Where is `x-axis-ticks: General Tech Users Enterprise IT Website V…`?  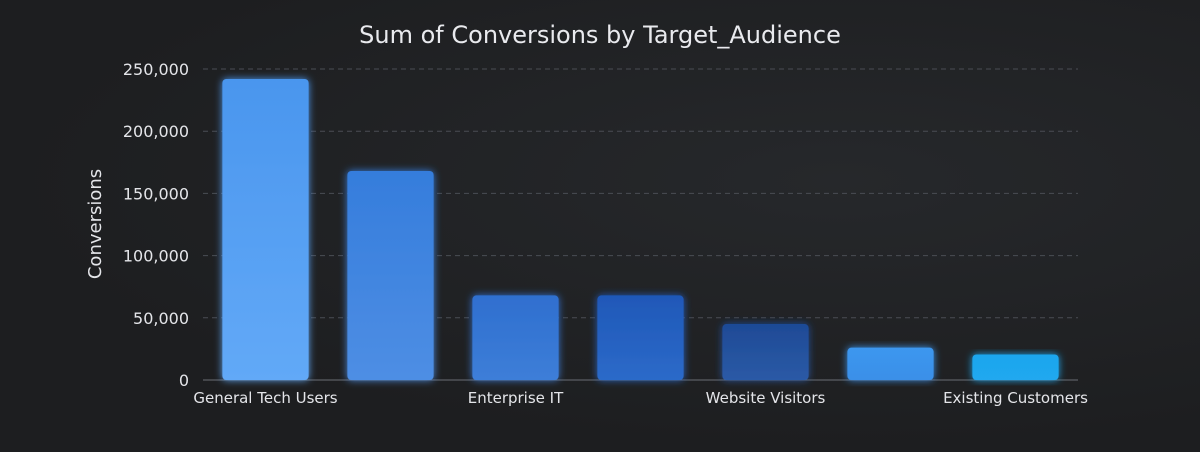
x-axis-ticks: General Tech Users Enterprise IT Website V… is located at coordinates (640, 398).